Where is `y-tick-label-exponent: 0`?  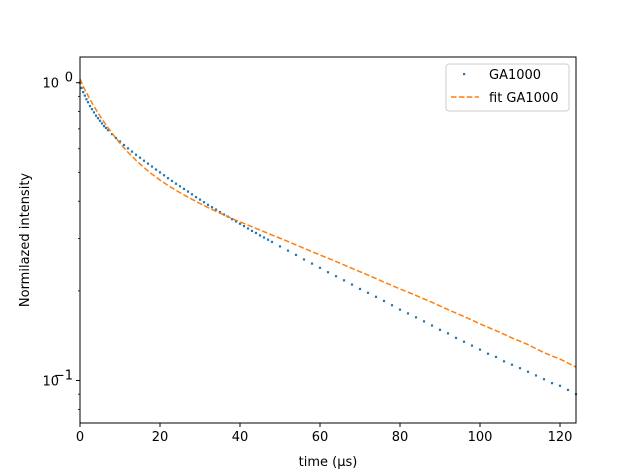 y-tick-label-exponent: 0 is located at coordinates (69, 78).